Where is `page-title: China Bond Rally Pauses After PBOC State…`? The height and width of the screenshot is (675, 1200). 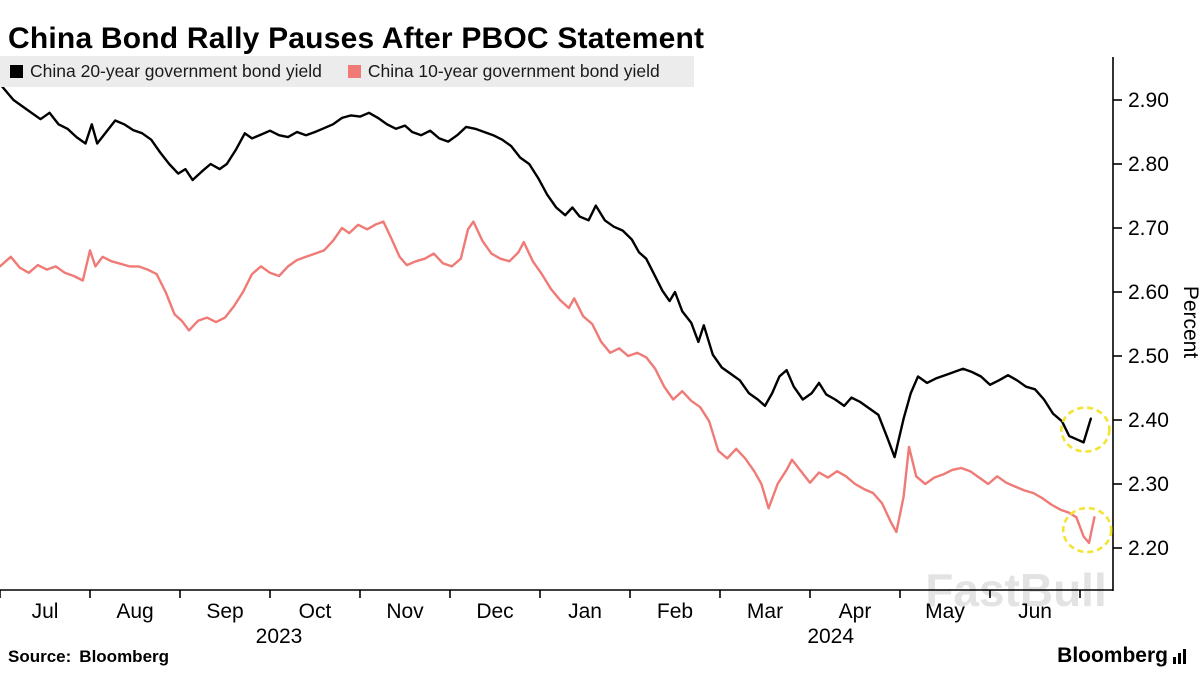 page-title: China Bond Rally Pauses After PBOC State… is located at coordinates (356, 39).